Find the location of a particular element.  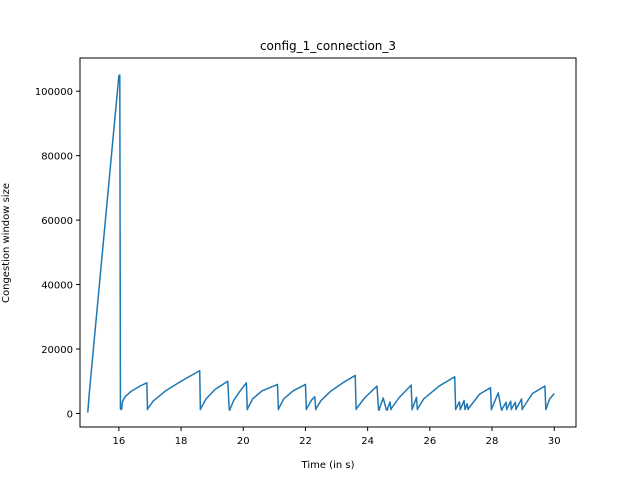

x-tick-label: 26 is located at coordinates (429, 441).